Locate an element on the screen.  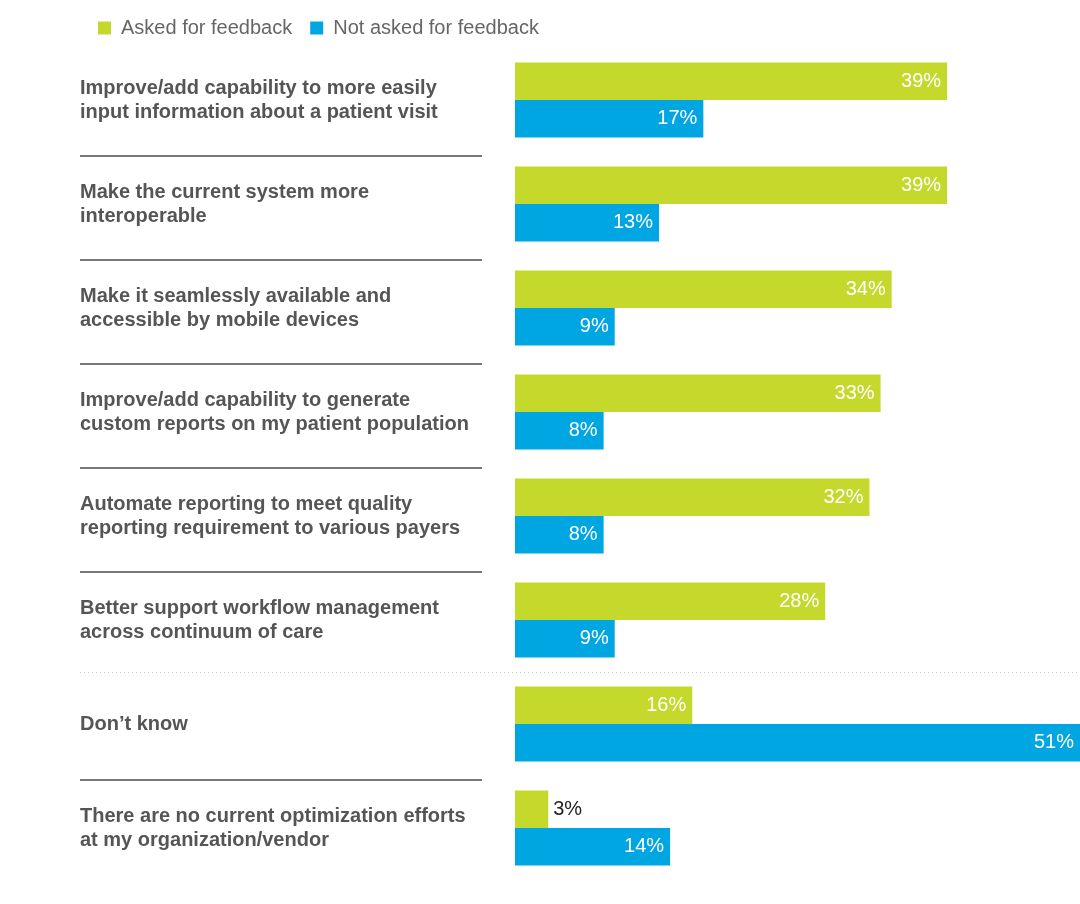
y-tick-label: Automate reporting to meet quality reporting requirement to various payers is located at coordinates (270, 514).